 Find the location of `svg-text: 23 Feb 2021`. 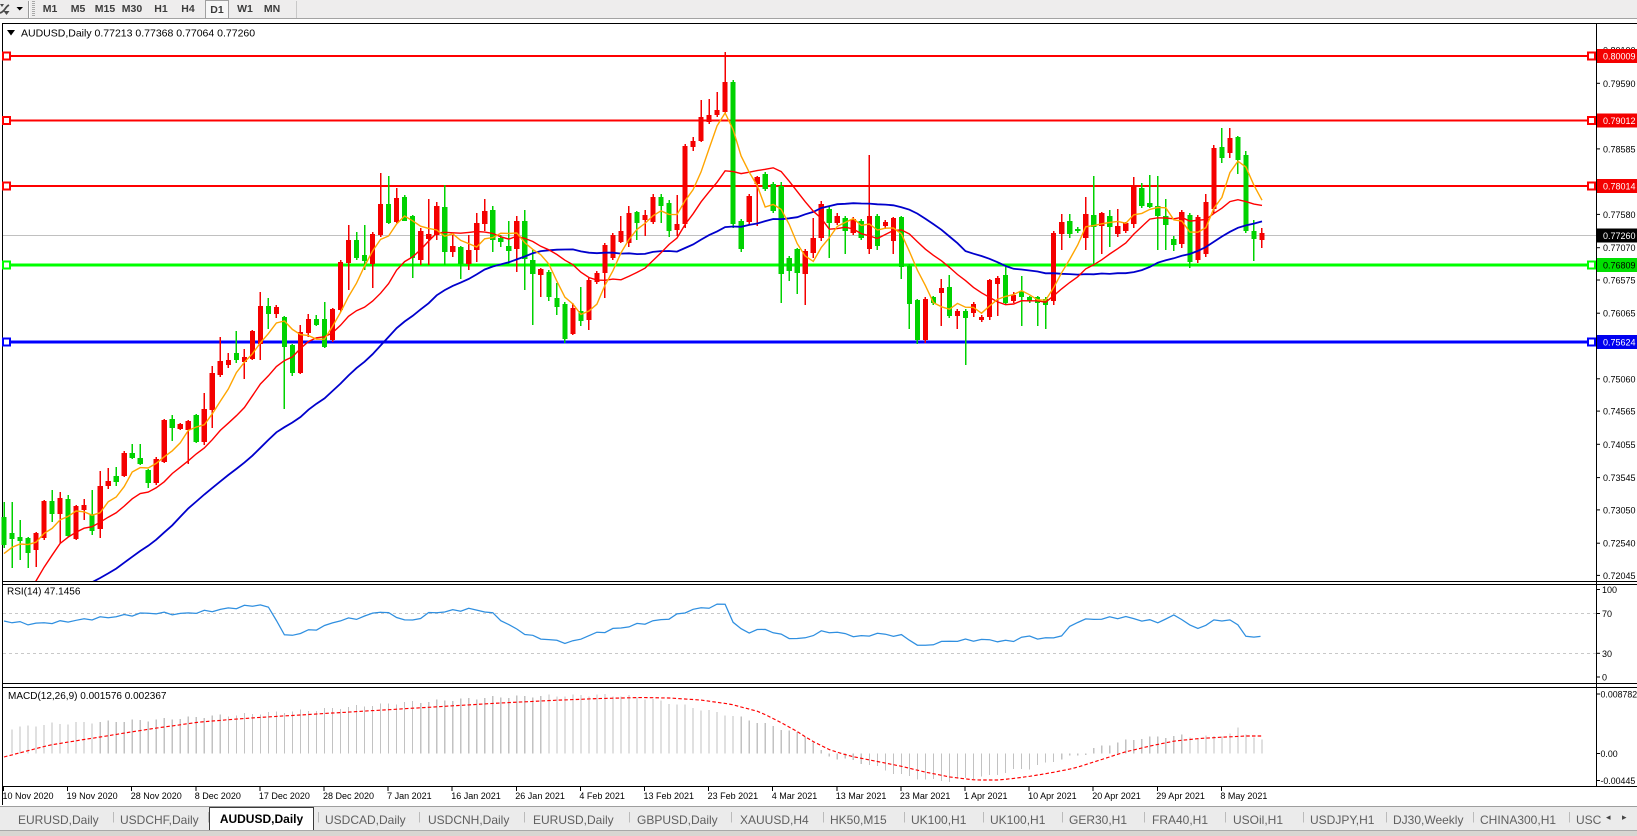

svg-text: 23 Feb 2021 is located at coordinates (733, 796).